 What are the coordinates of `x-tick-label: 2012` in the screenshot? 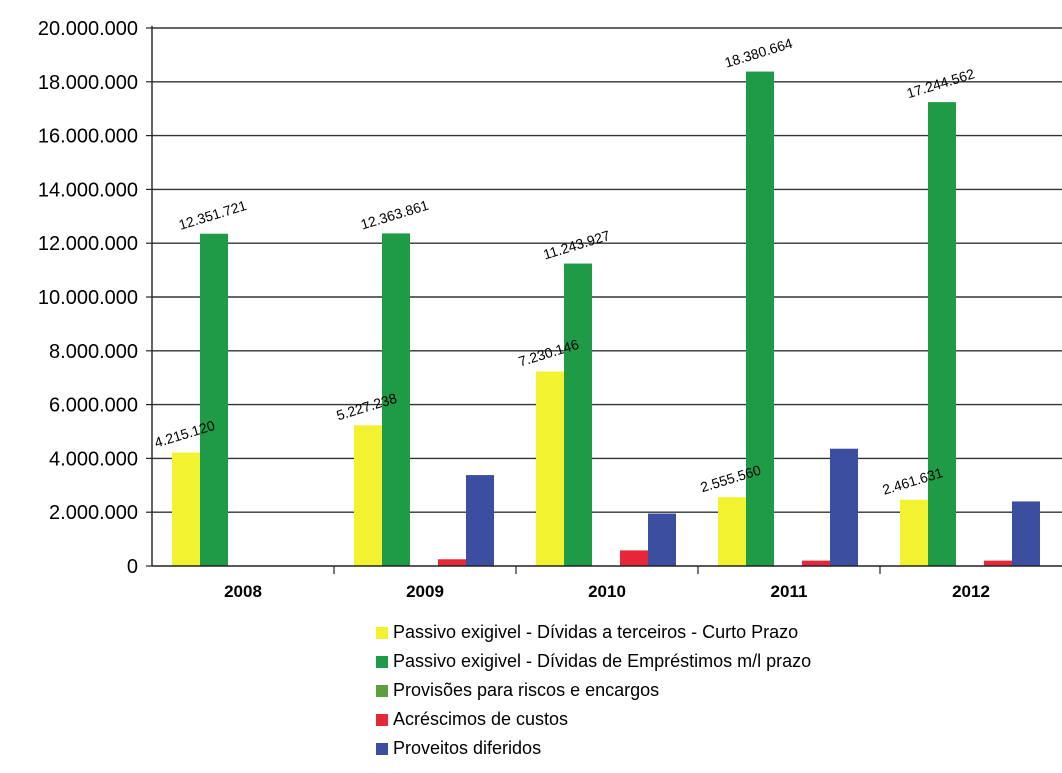 It's located at (971, 591).